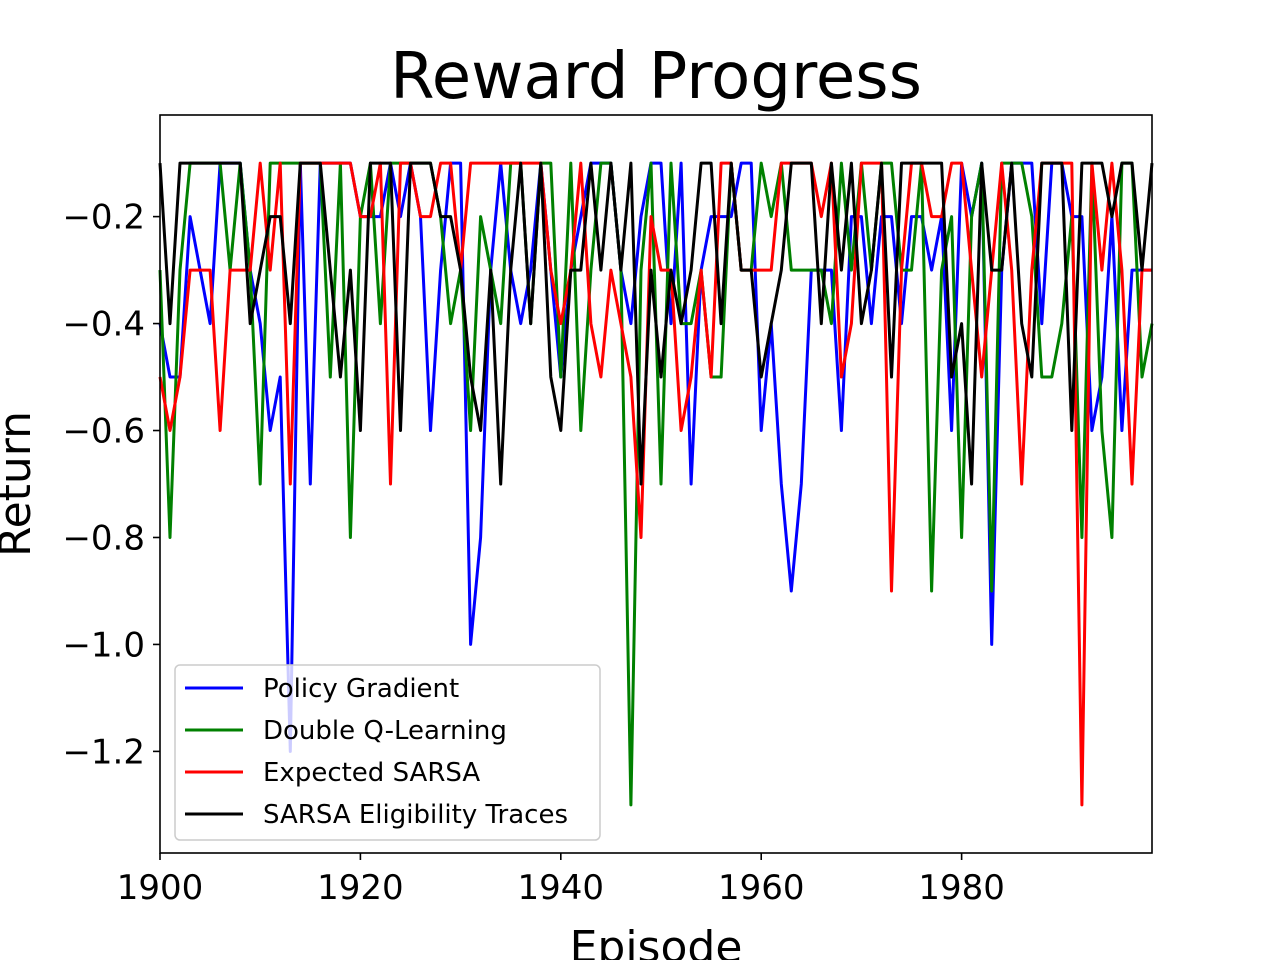  What do you see at coordinates (415, 815) in the screenshot?
I see `legend-label-3: SARSA Eligibility Traces` at bounding box center [415, 815].